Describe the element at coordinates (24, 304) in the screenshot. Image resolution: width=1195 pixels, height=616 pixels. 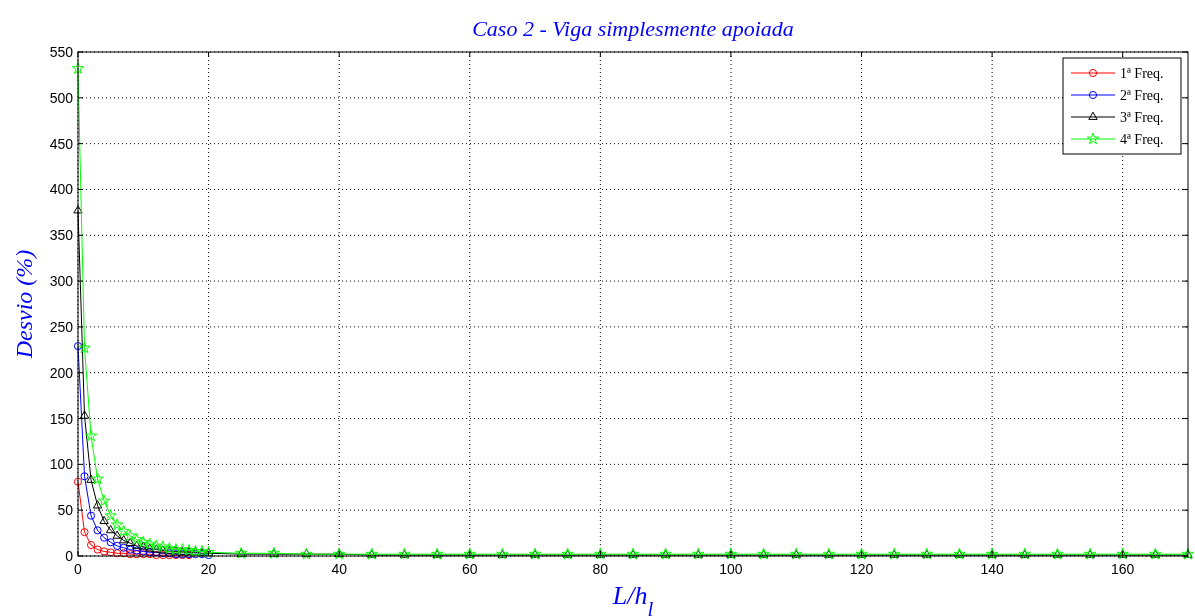
I see `y-axis-title: Desvio (%)` at that location.